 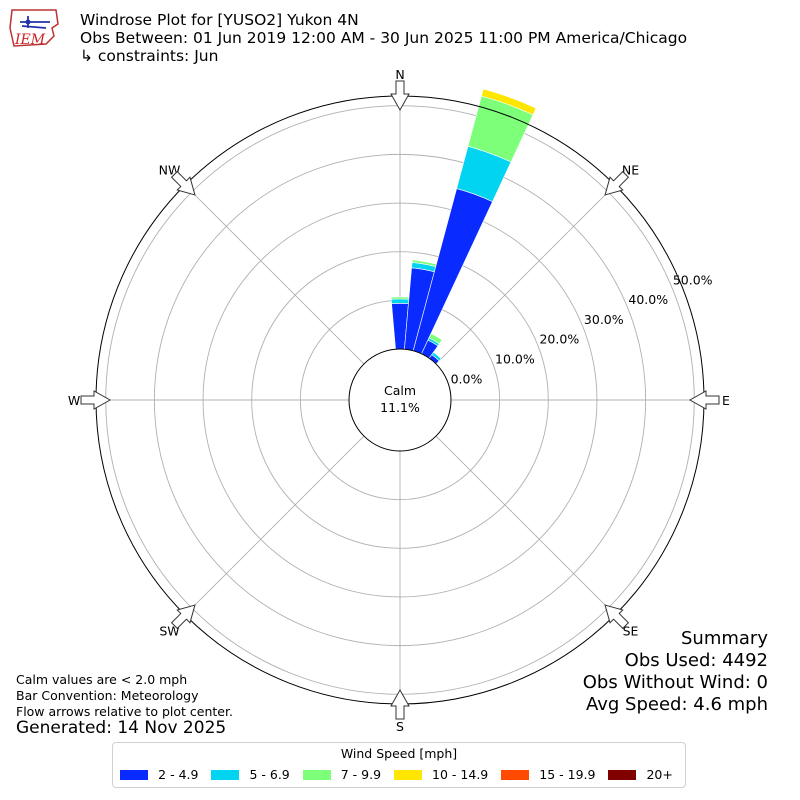 I want to click on legend-item: 2 - 4.9, so click(x=159, y=774).